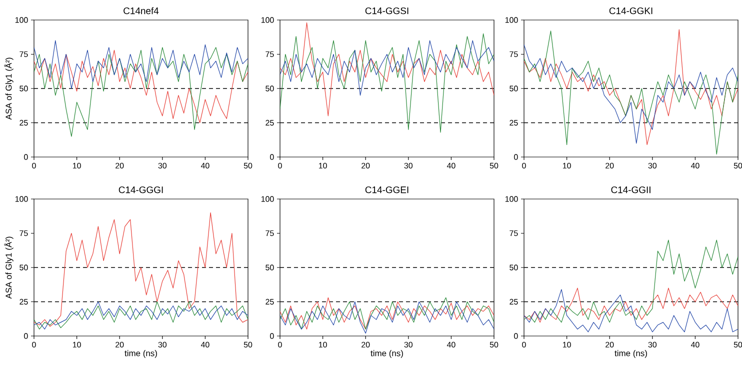 This screenshot has height=369, width=742. I want to click on chart-title: C14-GGGI, so click(140, 190).